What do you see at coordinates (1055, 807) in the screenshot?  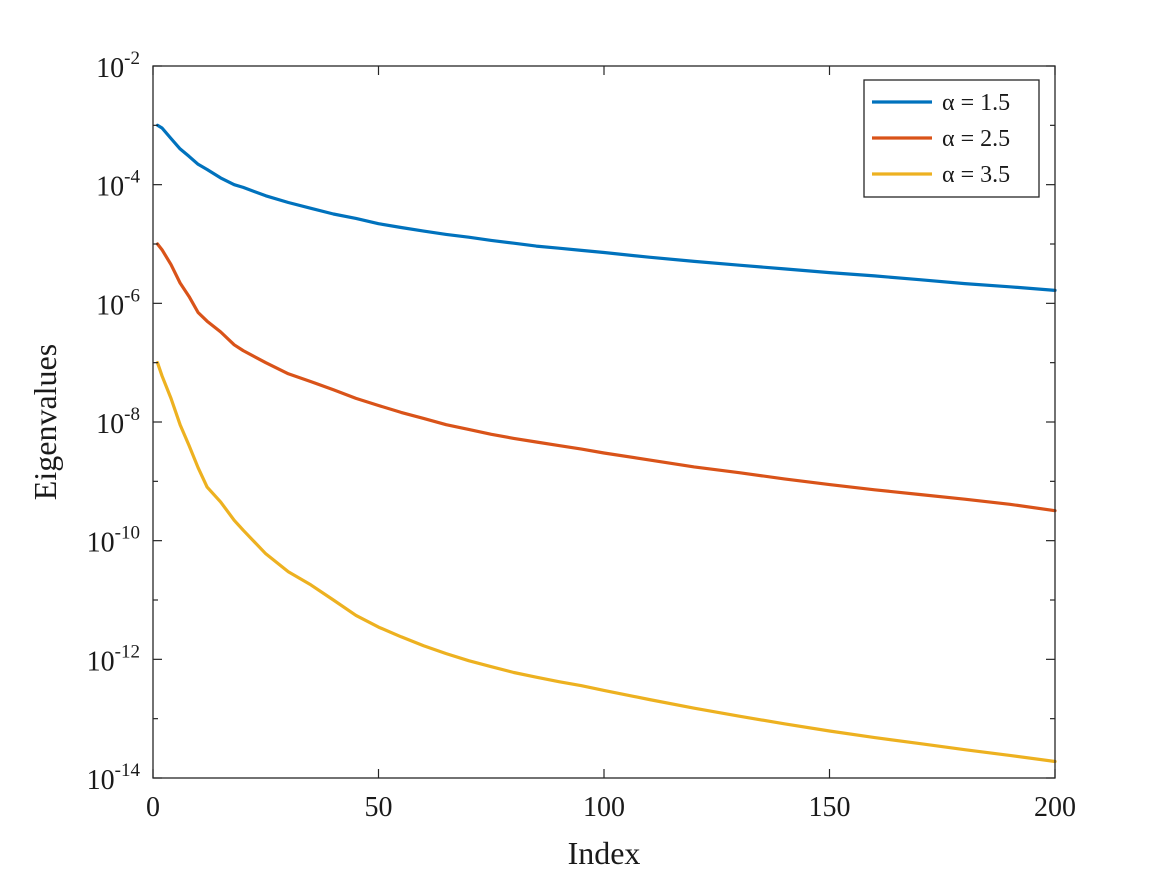 I see `x-tick-label: 200` at bounding box center [1055, 807].